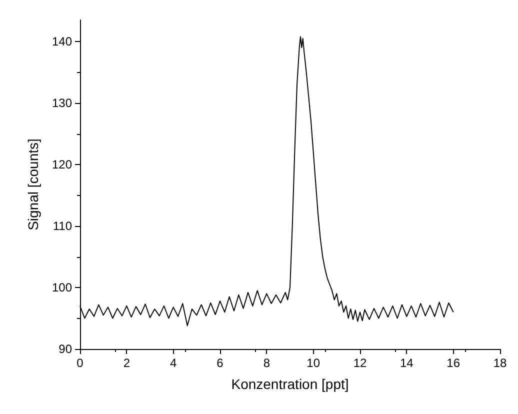  What do you see at coordinates (80, 363) in the screenshot?
I see `x-tick-label: 0` at bounding box center [80, 363].